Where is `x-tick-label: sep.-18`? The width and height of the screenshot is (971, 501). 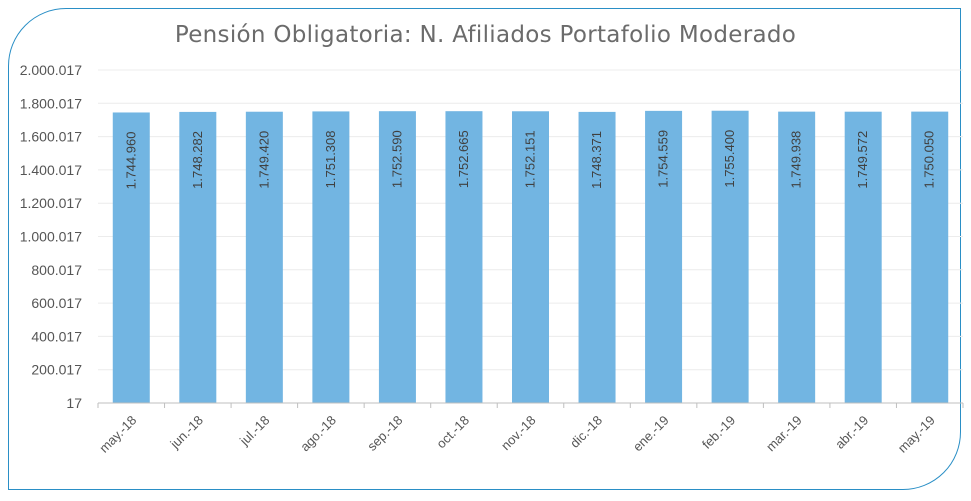
x-tick-label: sep.-18 is located at coordinates (384, 433).